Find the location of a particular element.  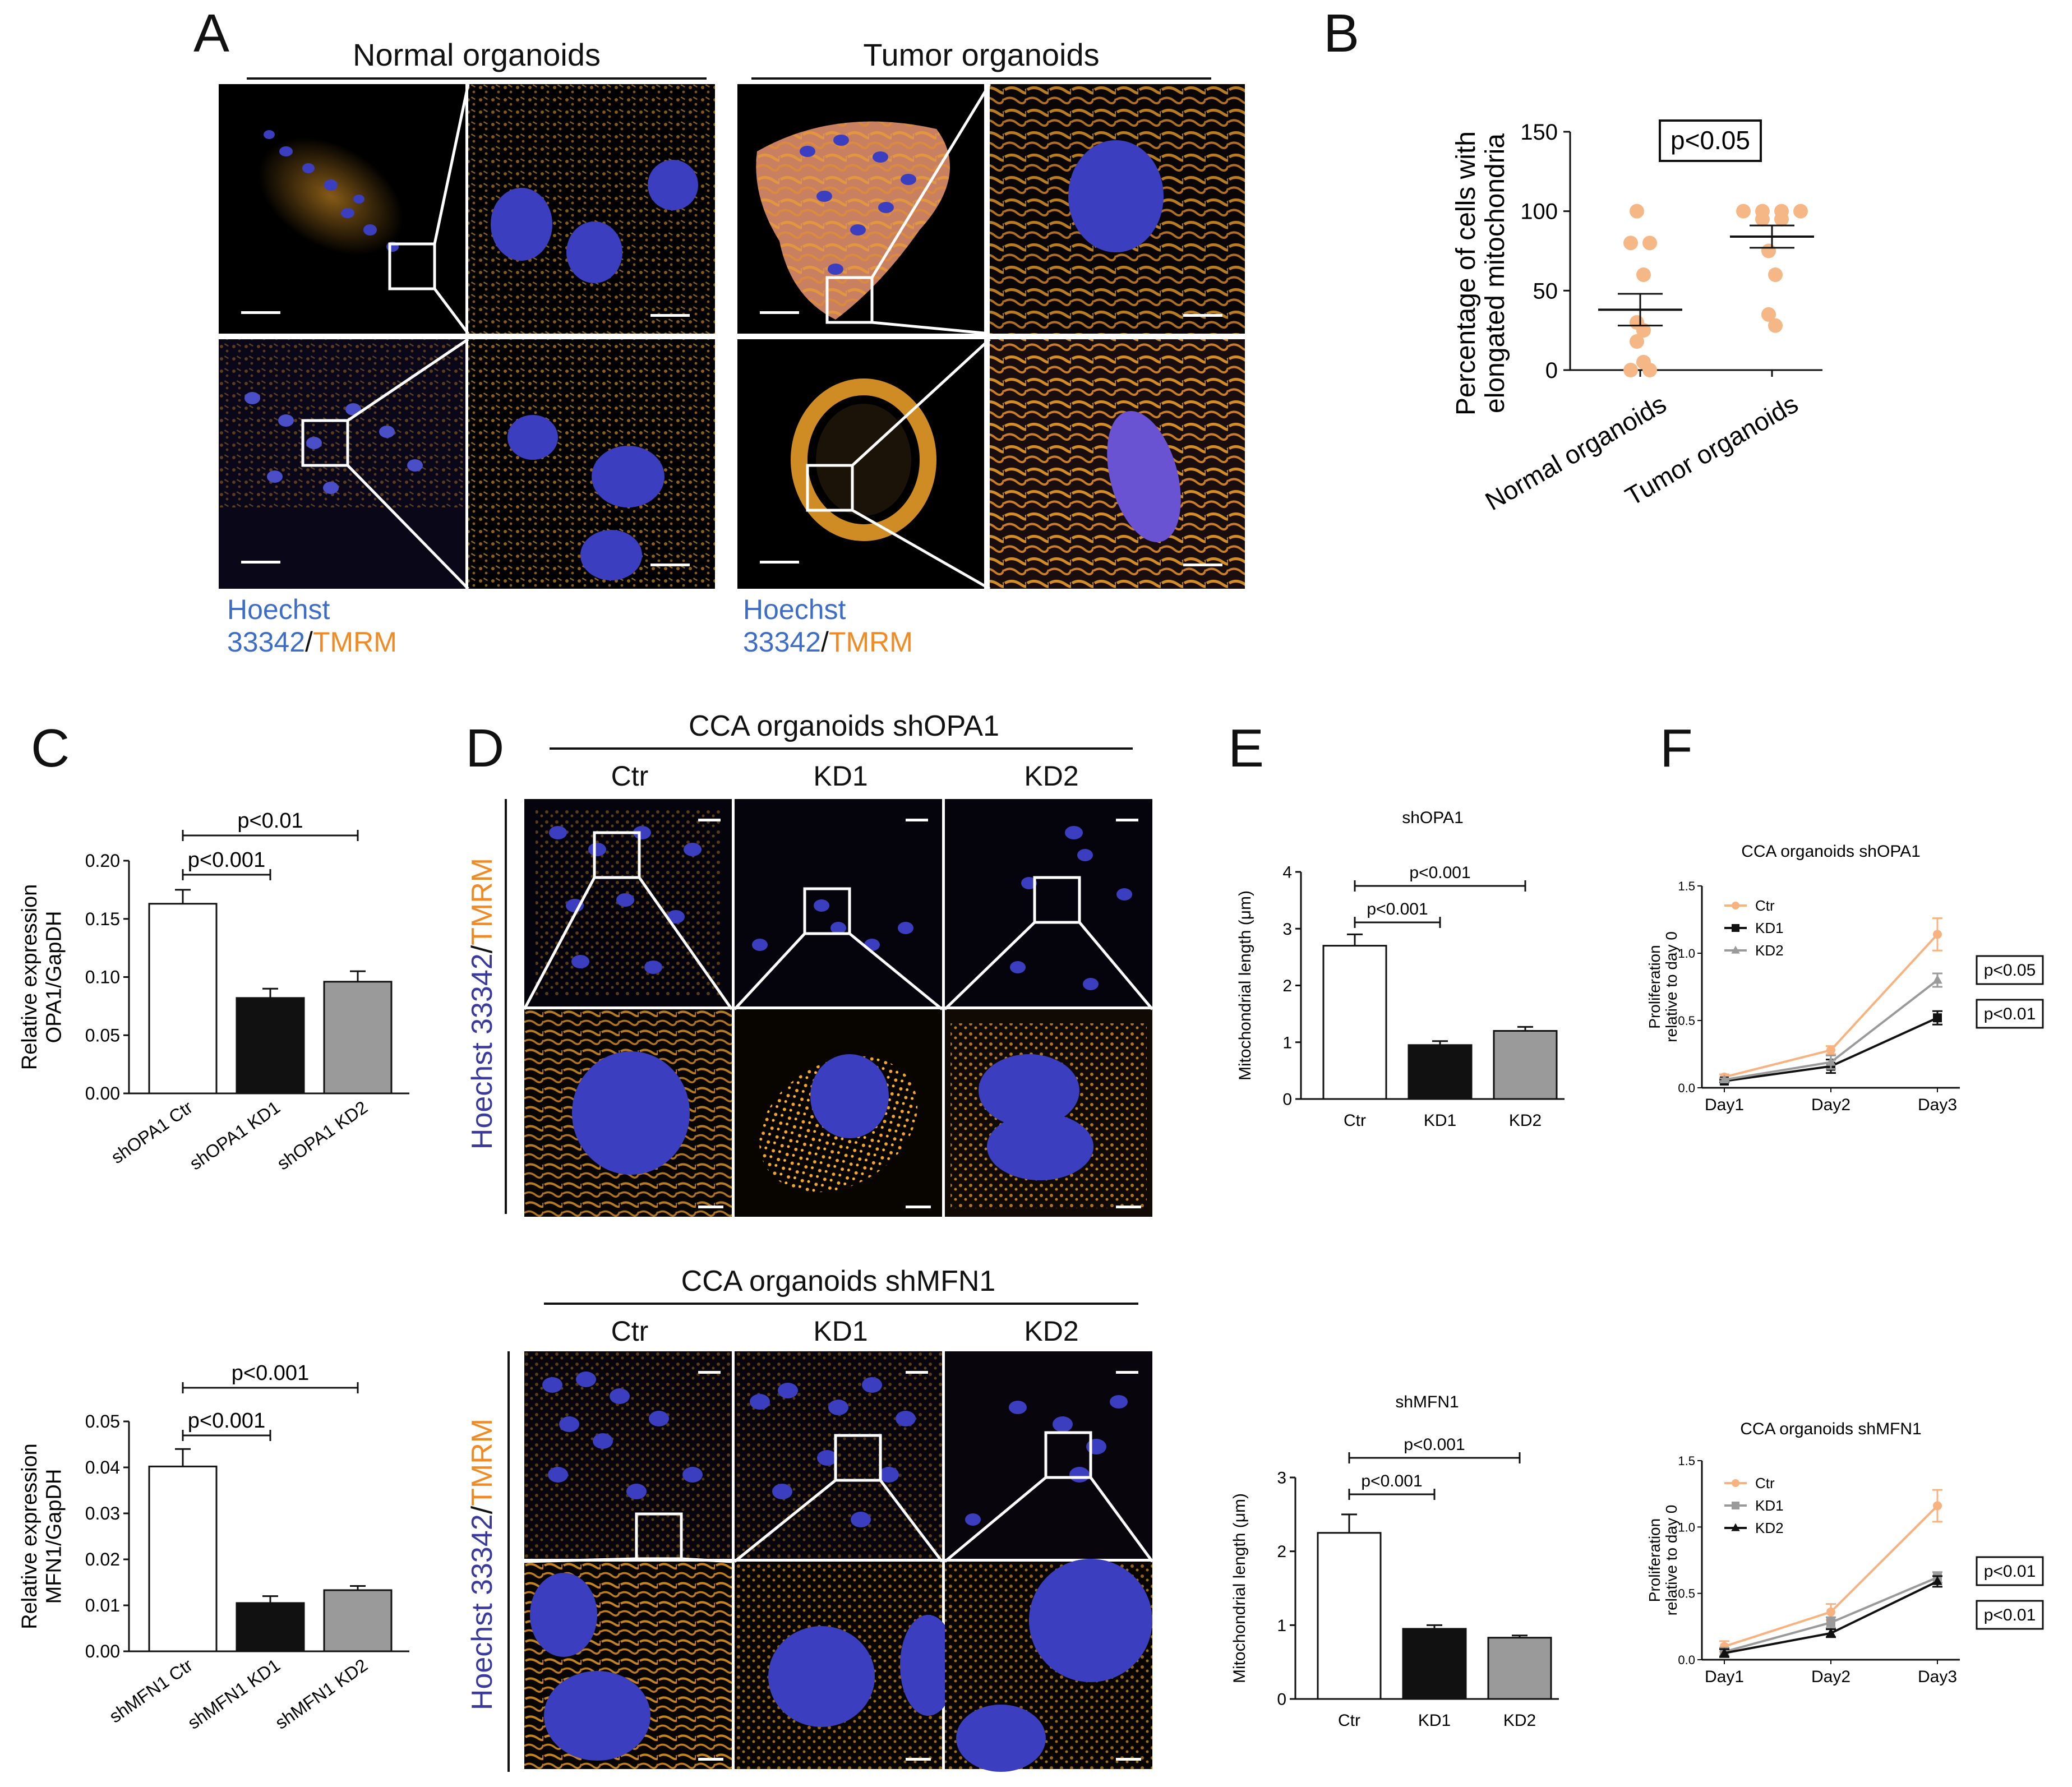

col-label-ctr: Ctr is located at coordinates (630, 1331).